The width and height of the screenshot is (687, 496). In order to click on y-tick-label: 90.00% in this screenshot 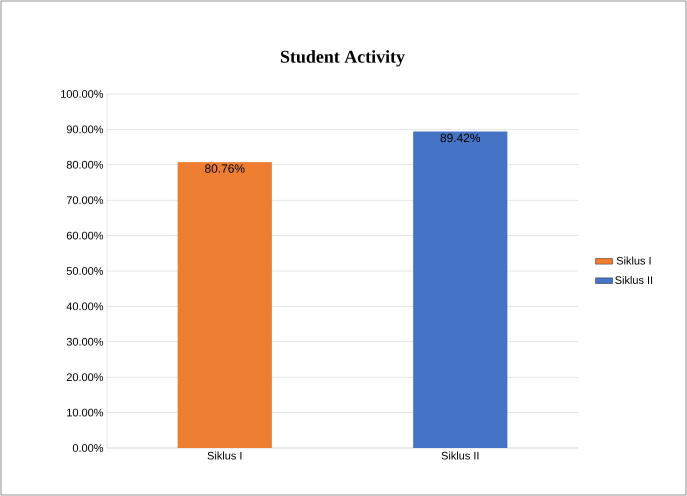, I will do `click(85, 130)`.